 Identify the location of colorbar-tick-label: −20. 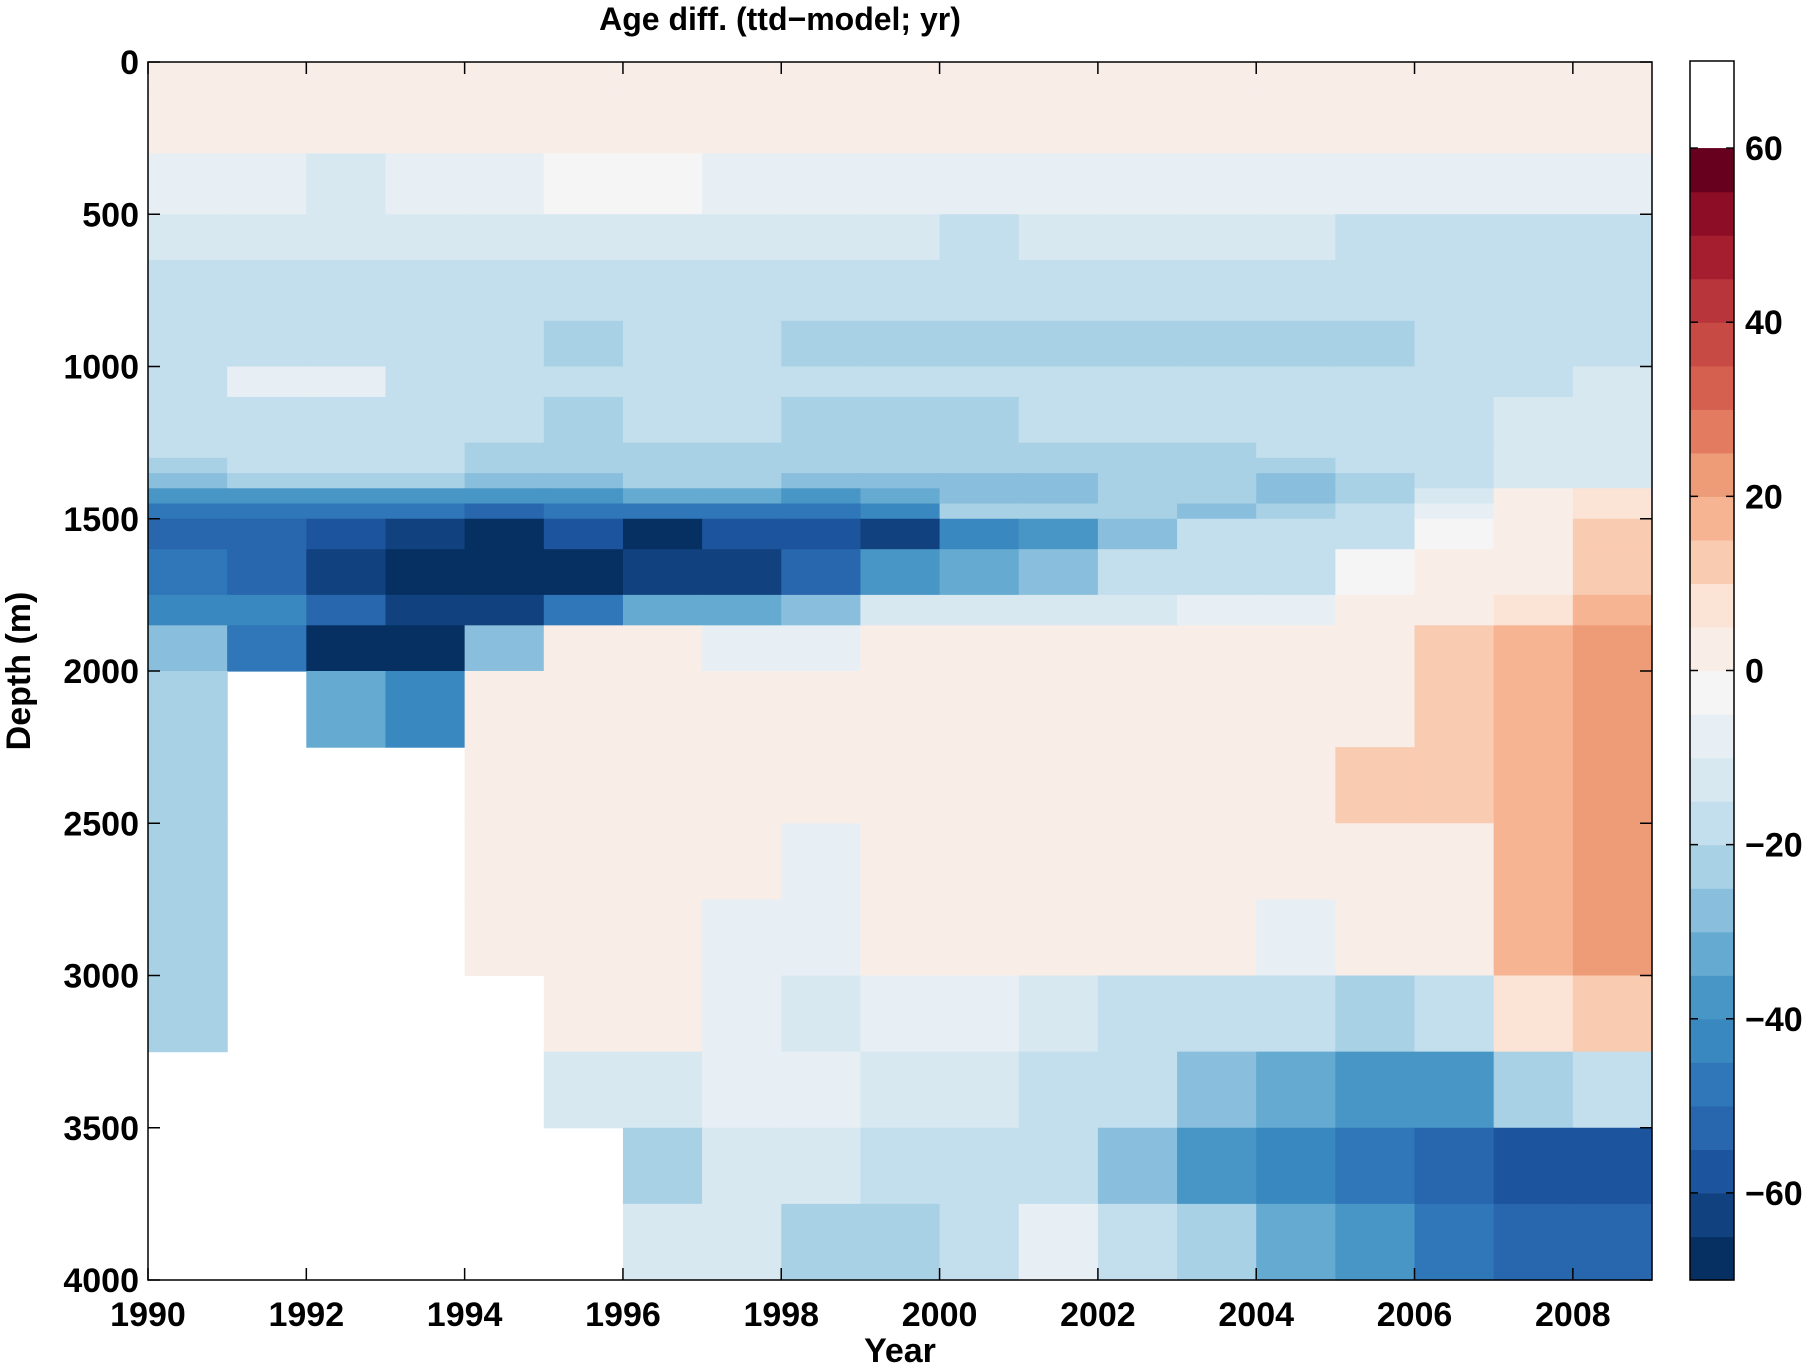
(1774, 846).